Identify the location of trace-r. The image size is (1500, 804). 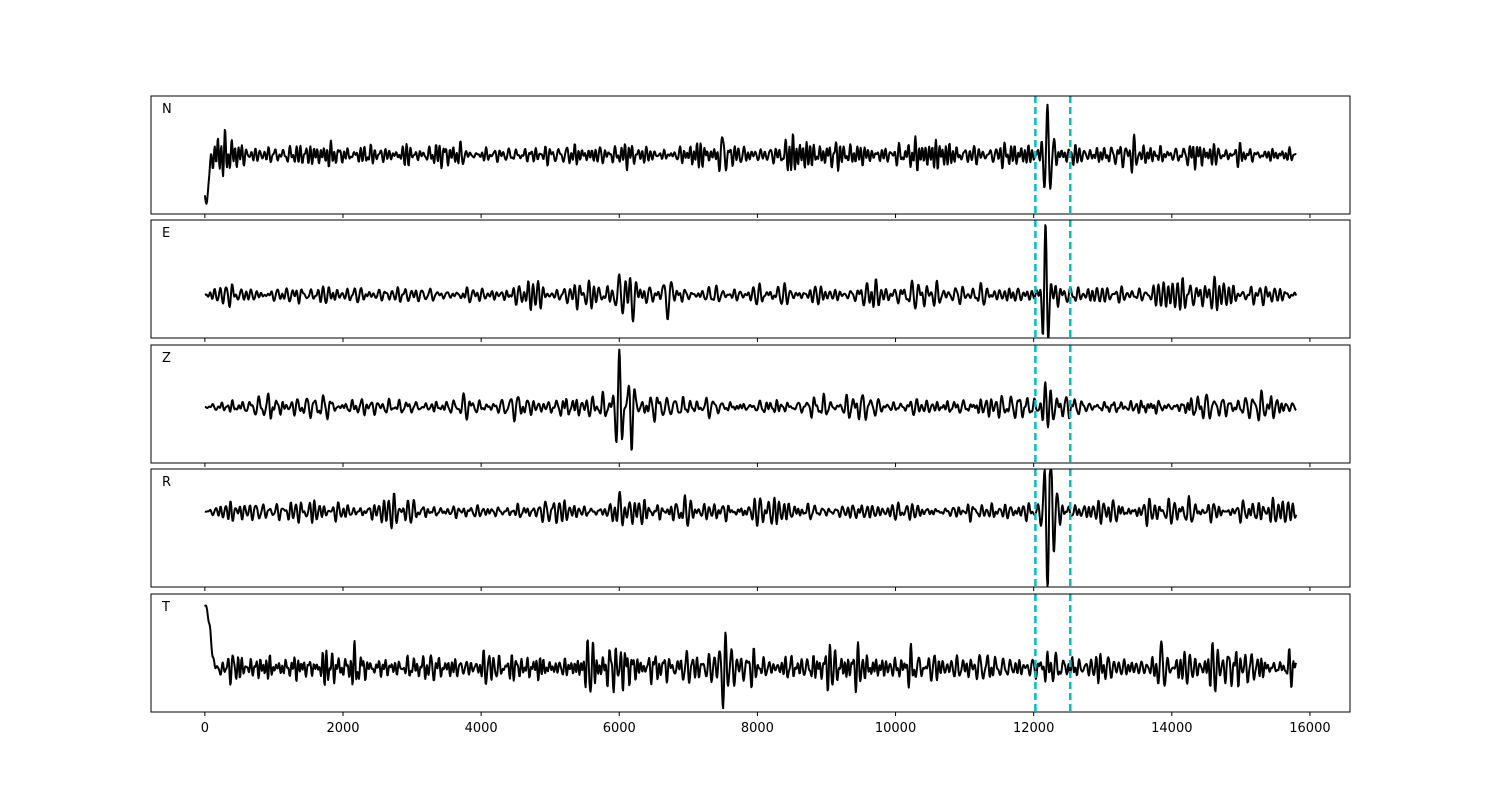
(751, 528).